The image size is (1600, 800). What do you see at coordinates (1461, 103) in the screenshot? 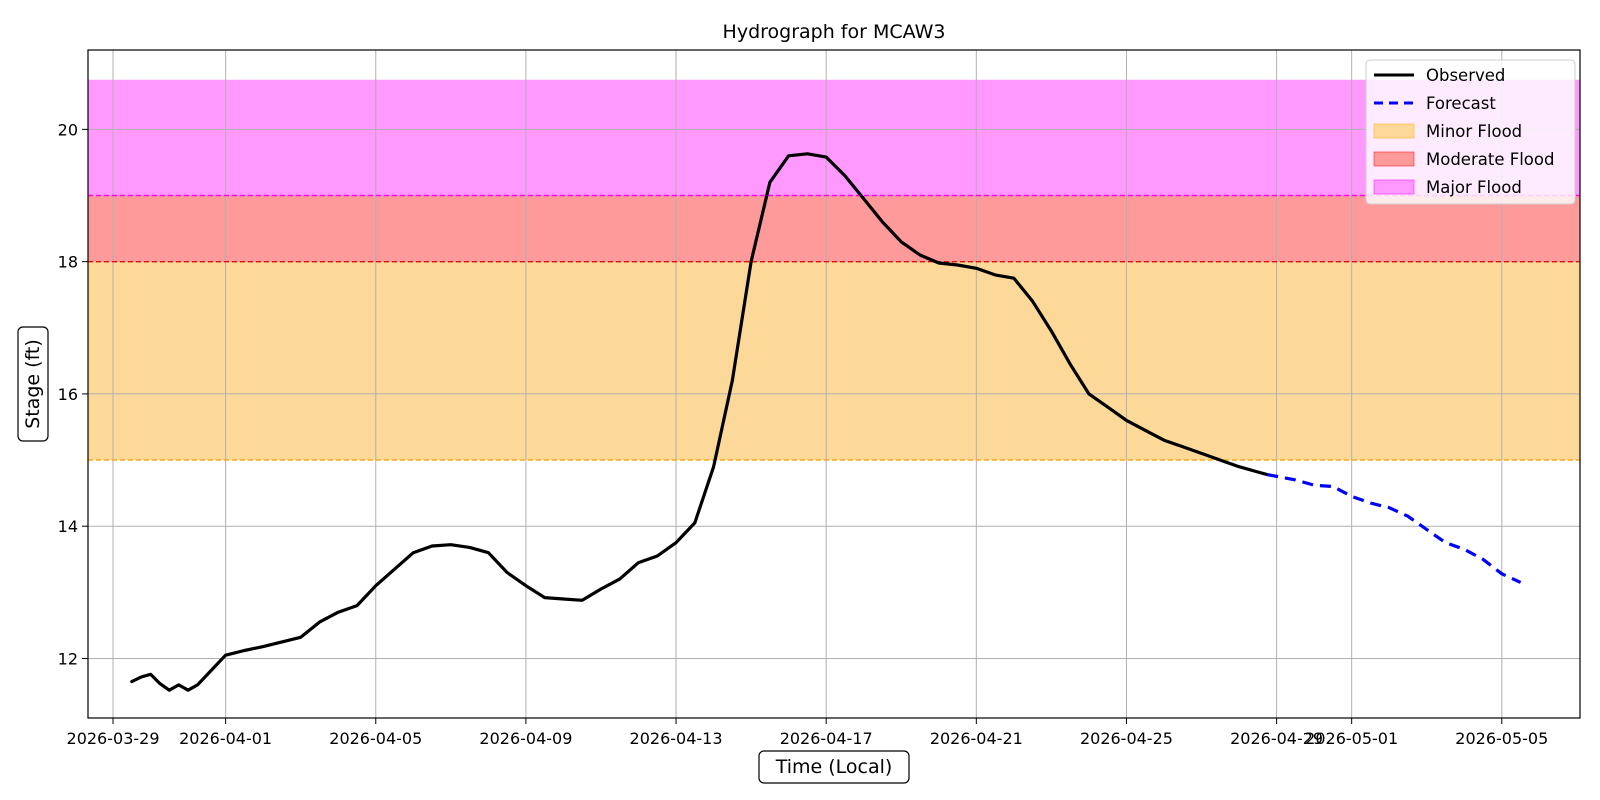
I see `legend-label: Forecast` at bounding box center [1461, 103].